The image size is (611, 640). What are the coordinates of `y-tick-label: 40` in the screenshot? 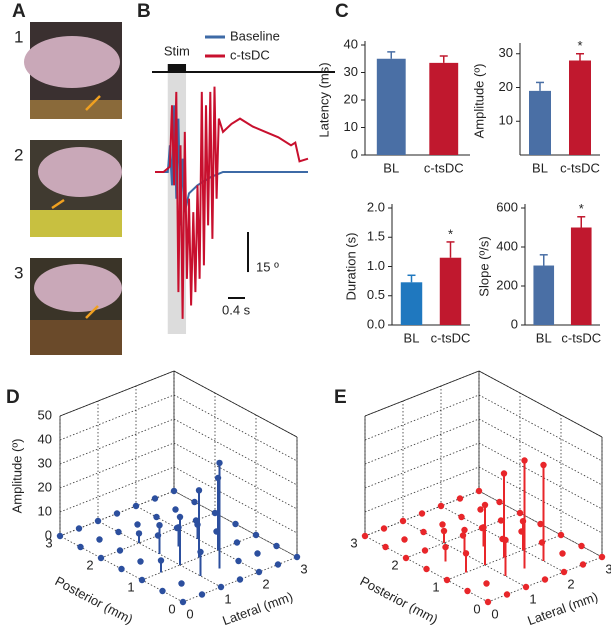 It's located at (351, 43).